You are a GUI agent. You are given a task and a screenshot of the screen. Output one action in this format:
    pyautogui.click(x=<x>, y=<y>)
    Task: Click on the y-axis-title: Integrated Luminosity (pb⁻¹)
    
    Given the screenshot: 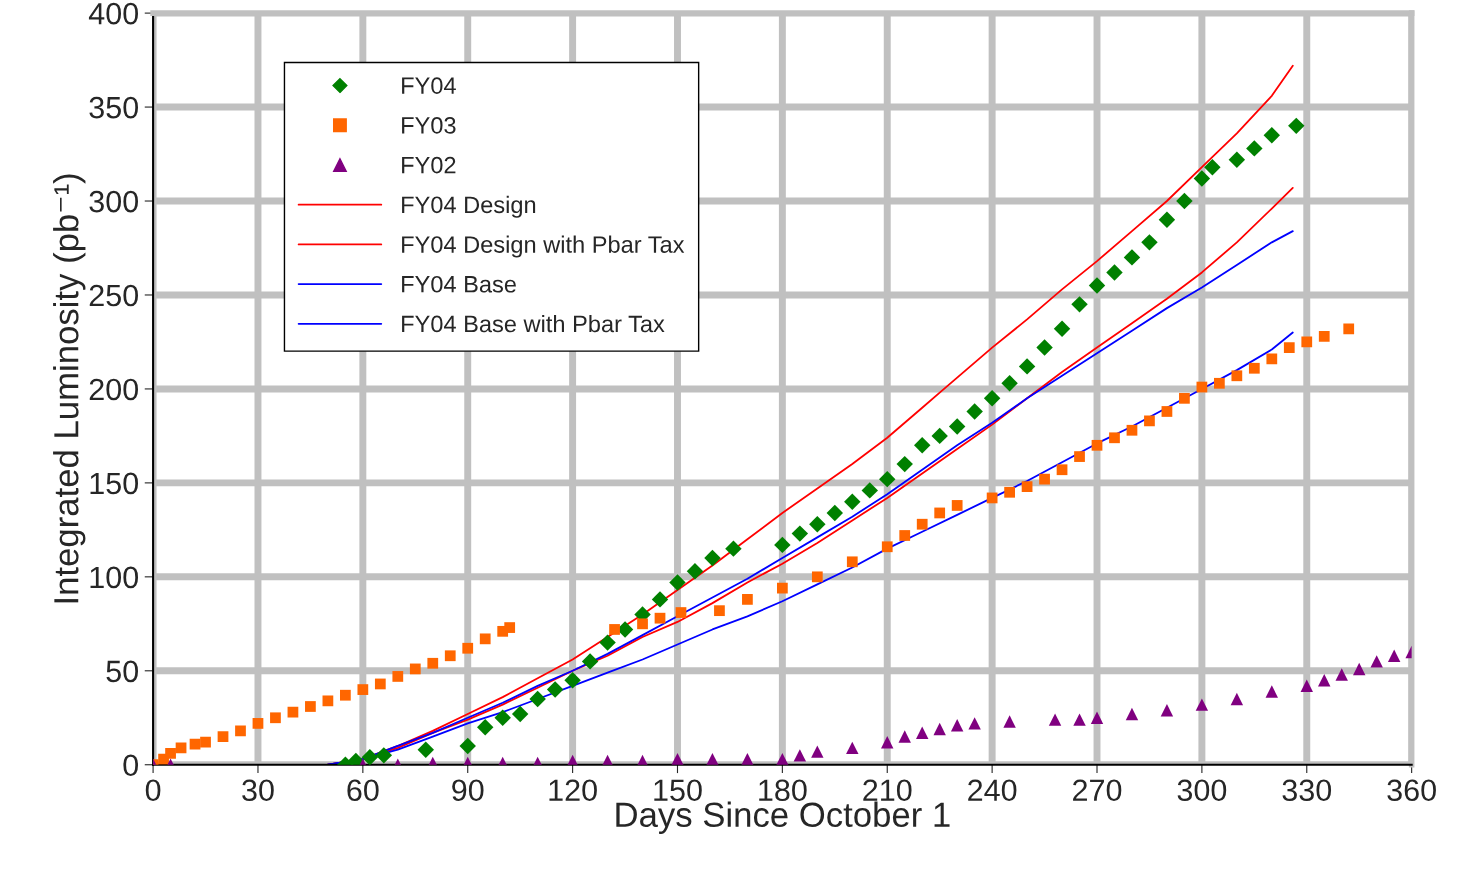 What is the action you would take?
    pyautogui.click(x=69, y=388)
    